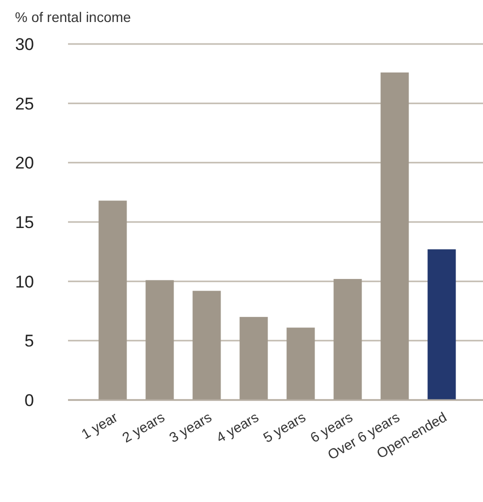 Image resolution: width=483 pixels, height=502 pixels. Describe the element at coordinates (24, 222) in the screenshot. I see `y-tick-label: 15` at that location.